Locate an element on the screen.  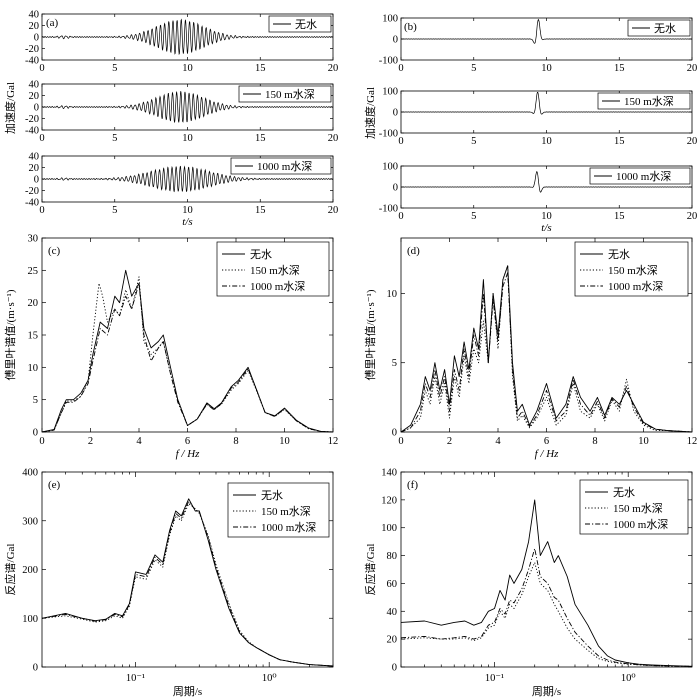
panel-label: (c) is located at coordinates (54, 251).